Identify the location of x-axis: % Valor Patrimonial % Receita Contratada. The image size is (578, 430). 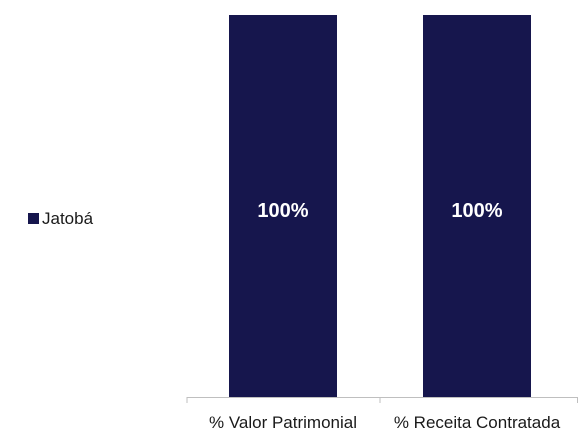
(382, 413).